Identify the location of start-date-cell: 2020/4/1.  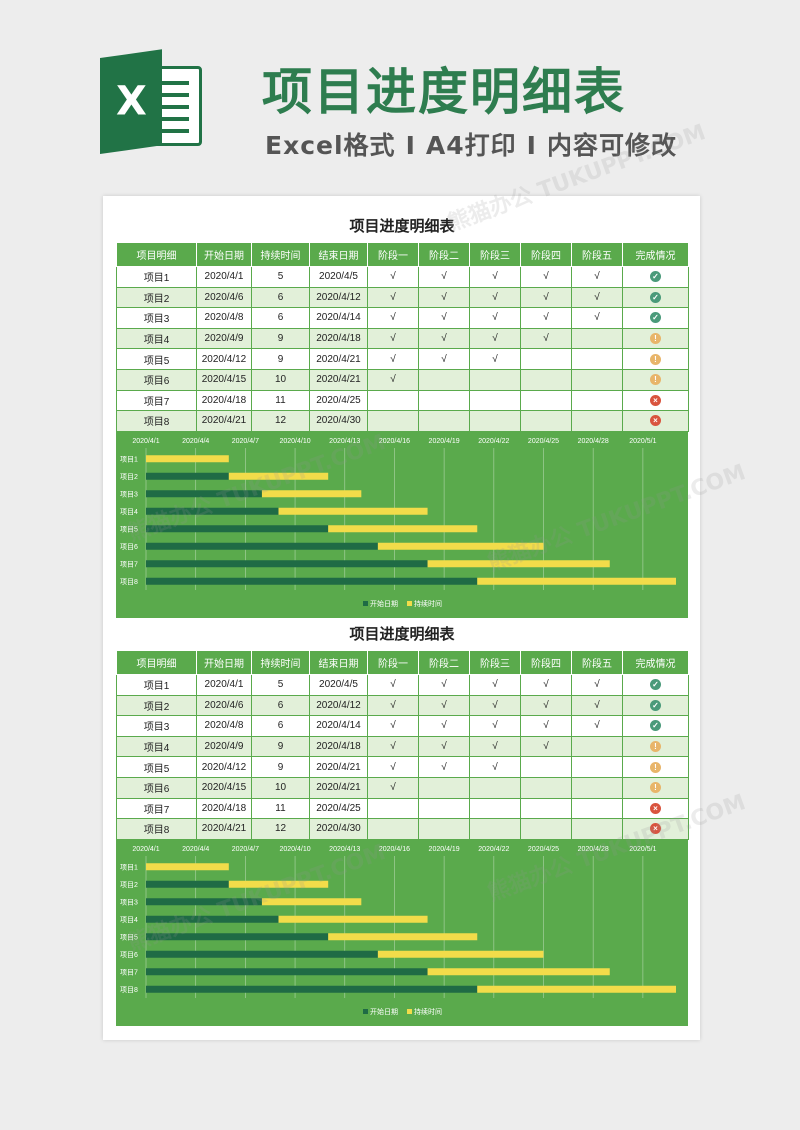
(224, 685).